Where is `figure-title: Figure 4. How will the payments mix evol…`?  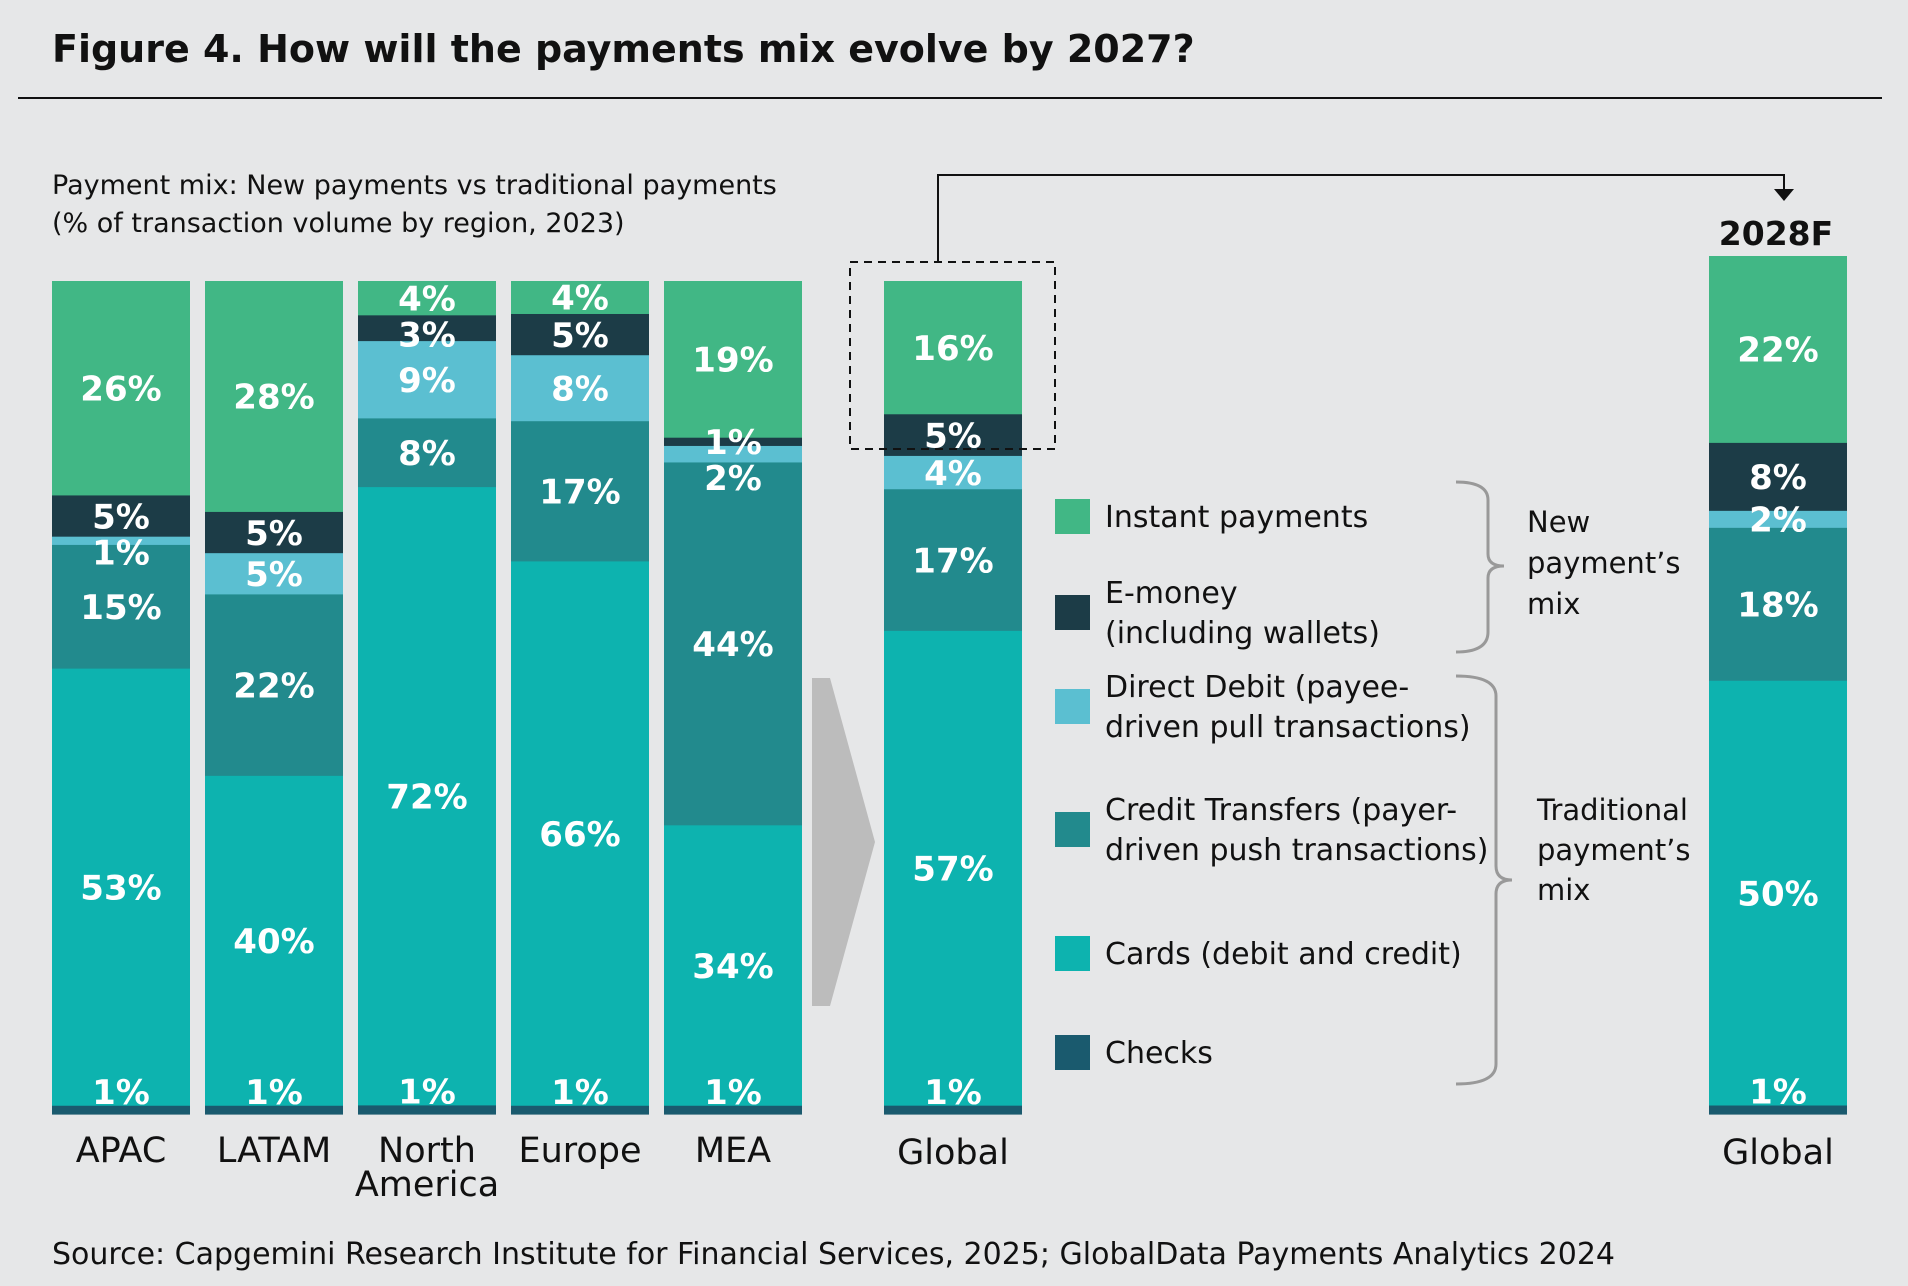
figure-title: Figure 4. How will the payments mix evol… is located at coordinates (623, 49).